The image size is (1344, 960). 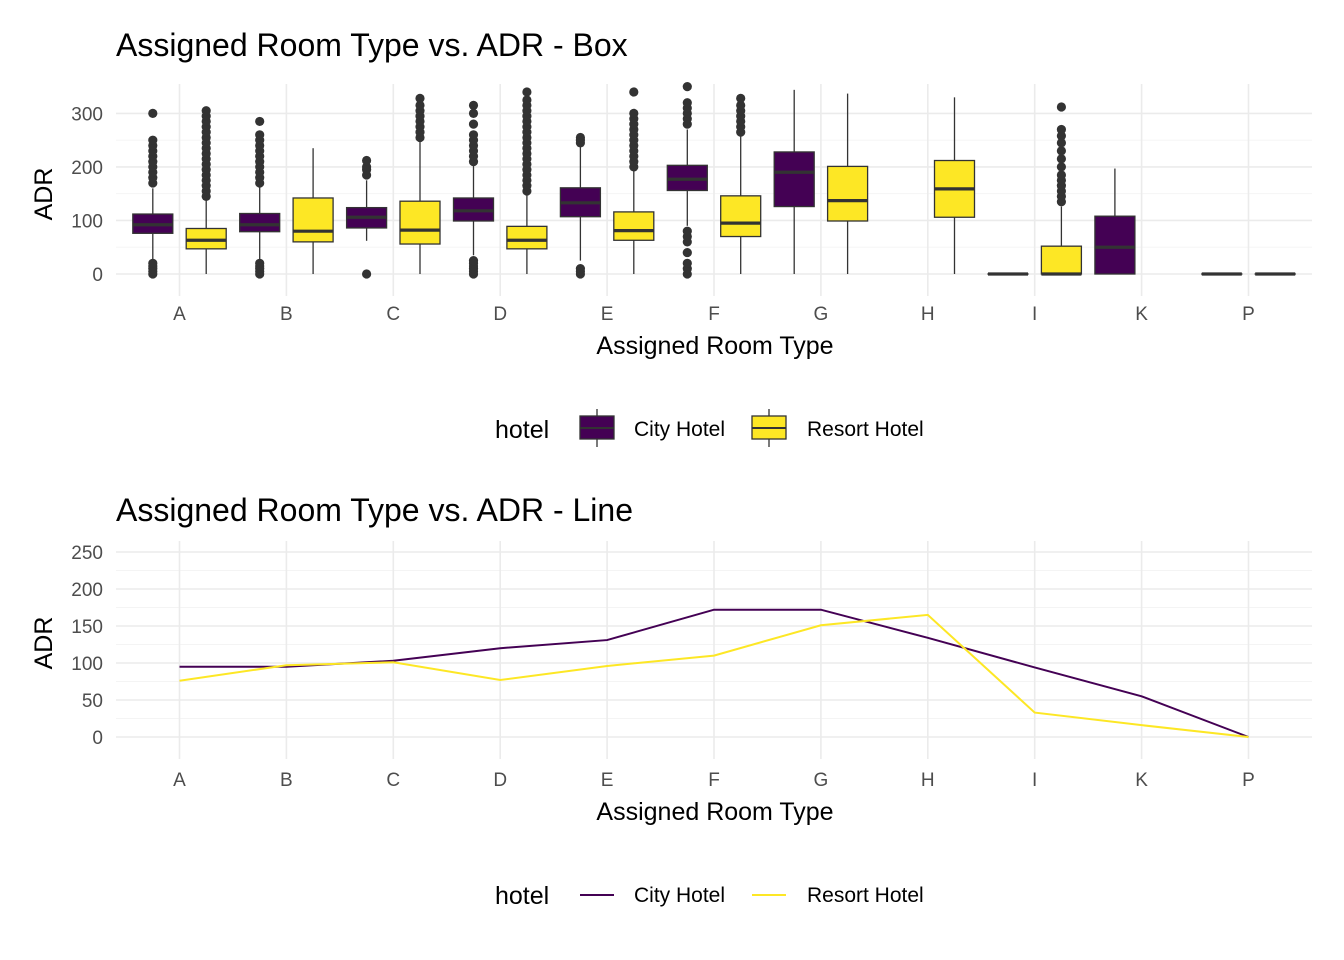 What do you see at coordinates (741, 183) in the screenshot?
I see `box-resort-hotel-f` at bounding box center [741, 183].